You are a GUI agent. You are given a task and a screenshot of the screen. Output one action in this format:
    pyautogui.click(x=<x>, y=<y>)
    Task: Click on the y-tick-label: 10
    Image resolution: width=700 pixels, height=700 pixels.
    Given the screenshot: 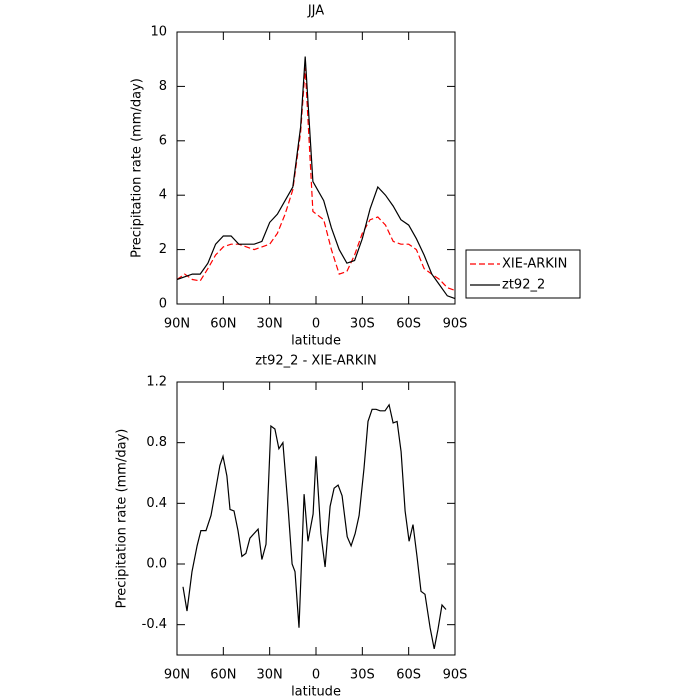 What is the action you would take?
    pyautogui.click(x=158, y=32)
    